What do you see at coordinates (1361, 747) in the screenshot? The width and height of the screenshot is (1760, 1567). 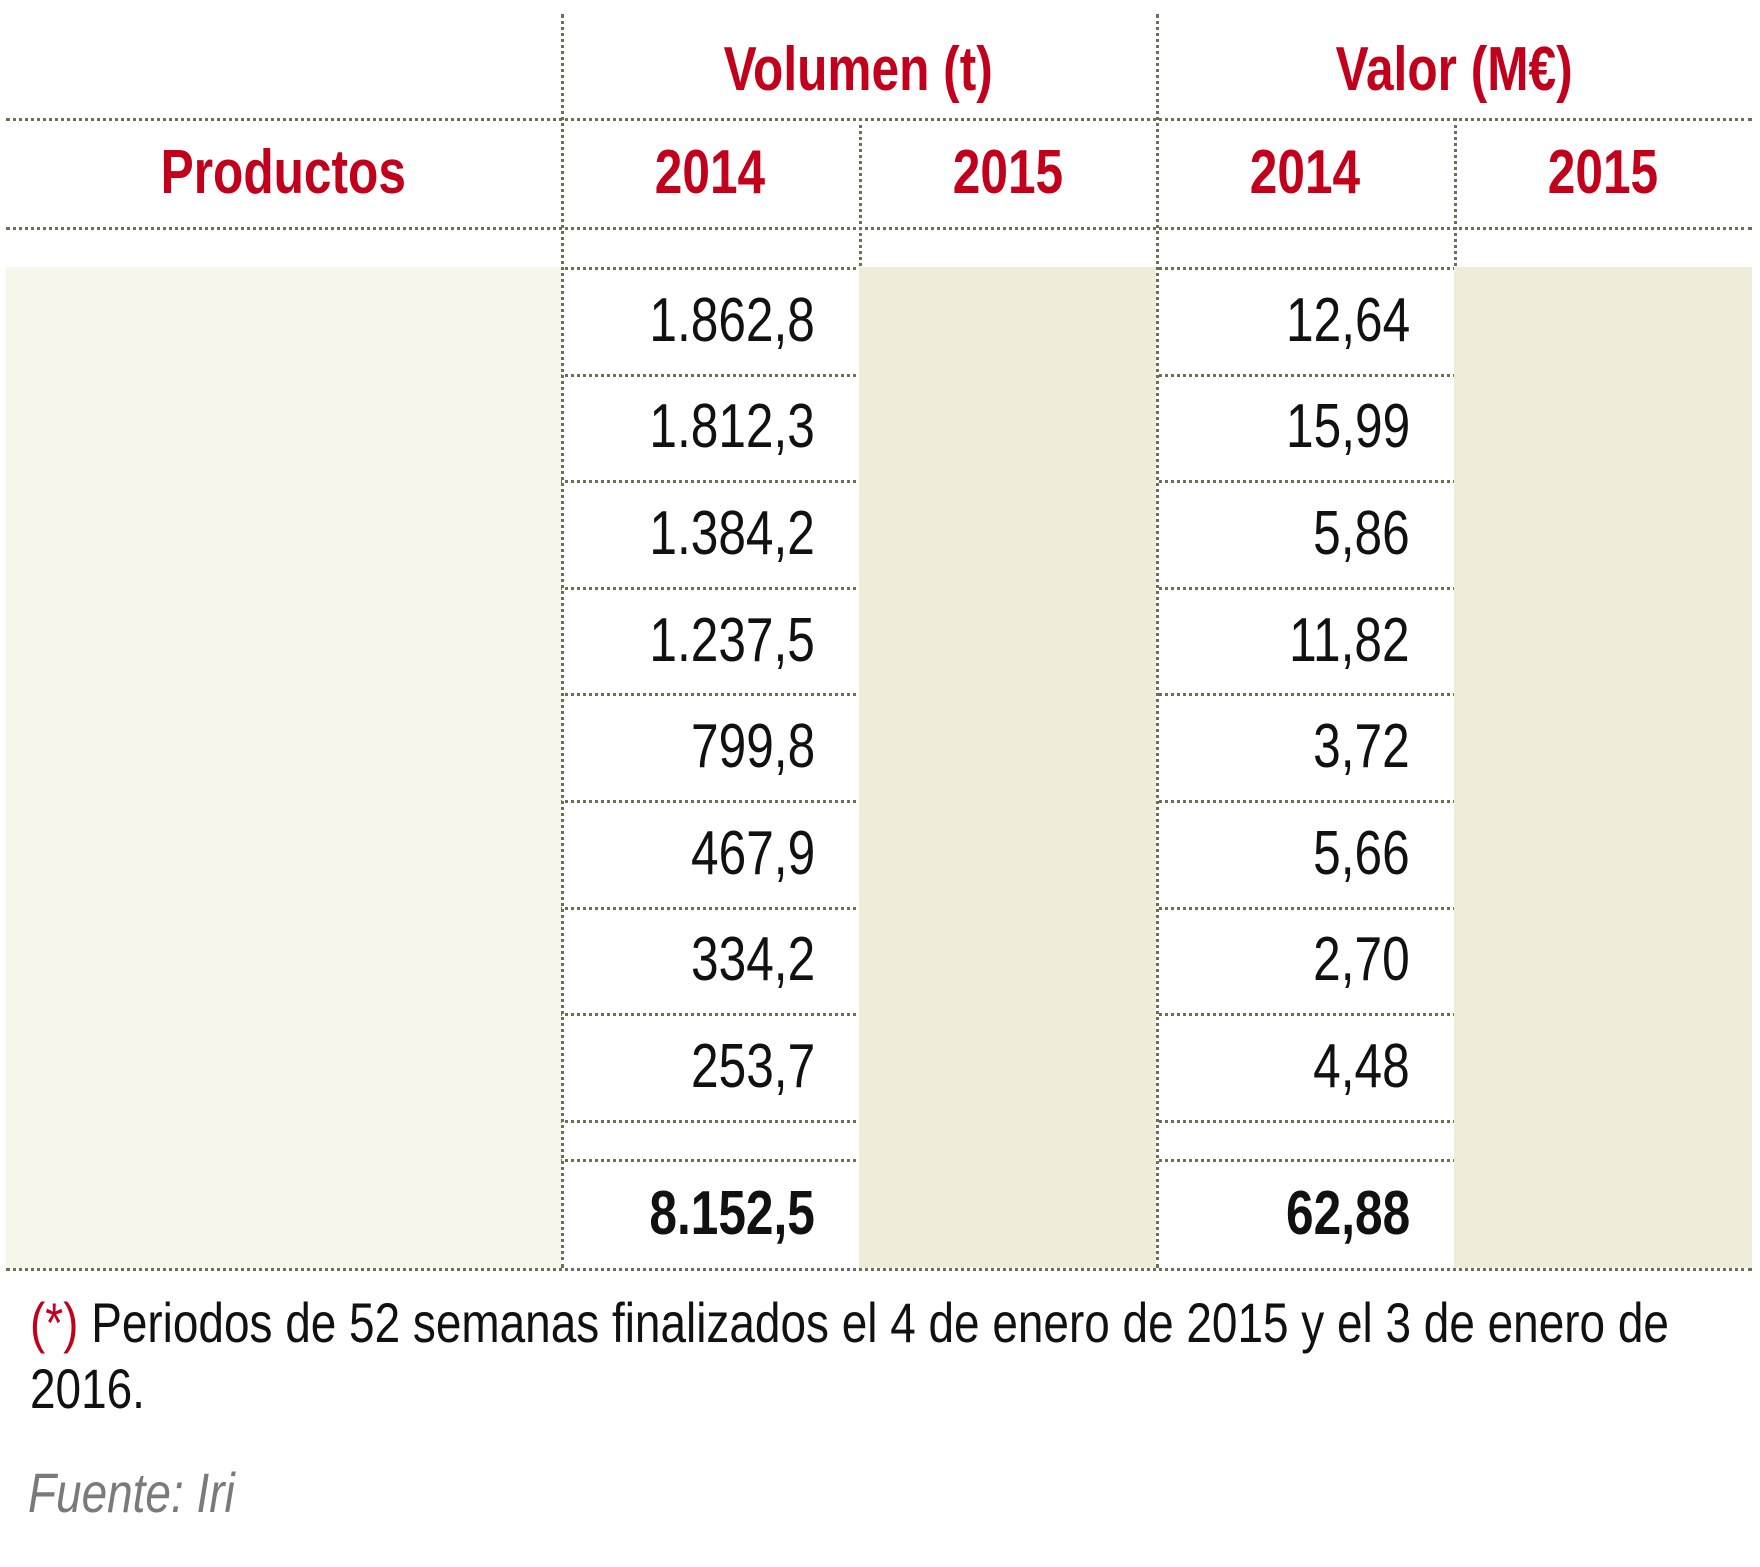 I see `value-cell-text: 3,72` at bounding box center [1361, 747].